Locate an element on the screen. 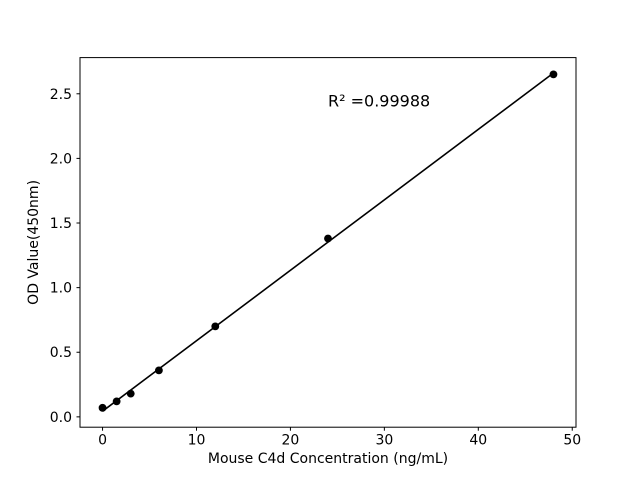  x-tick-label: 10 is located at coordinates (197, 441).